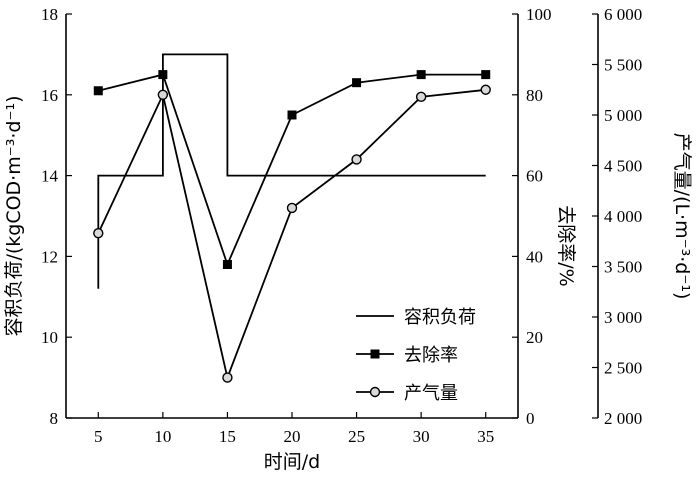 This screenshot has width=700, height=481. What do you see at coordinates (566, 245) in the screenshot?
I see `right-axis-title-removal-rate: 去除率/%` at bounding box center [566, 245].